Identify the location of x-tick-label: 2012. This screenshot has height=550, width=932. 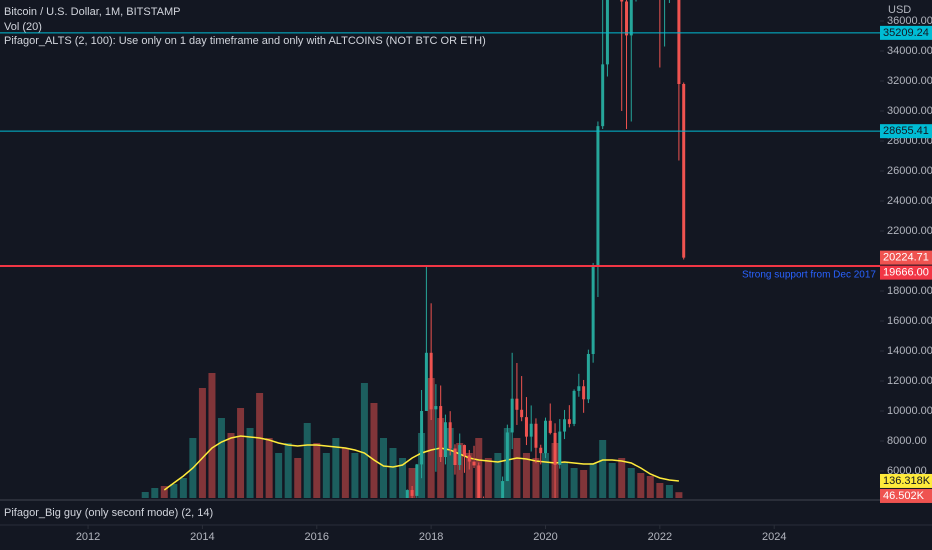
(88, 537).